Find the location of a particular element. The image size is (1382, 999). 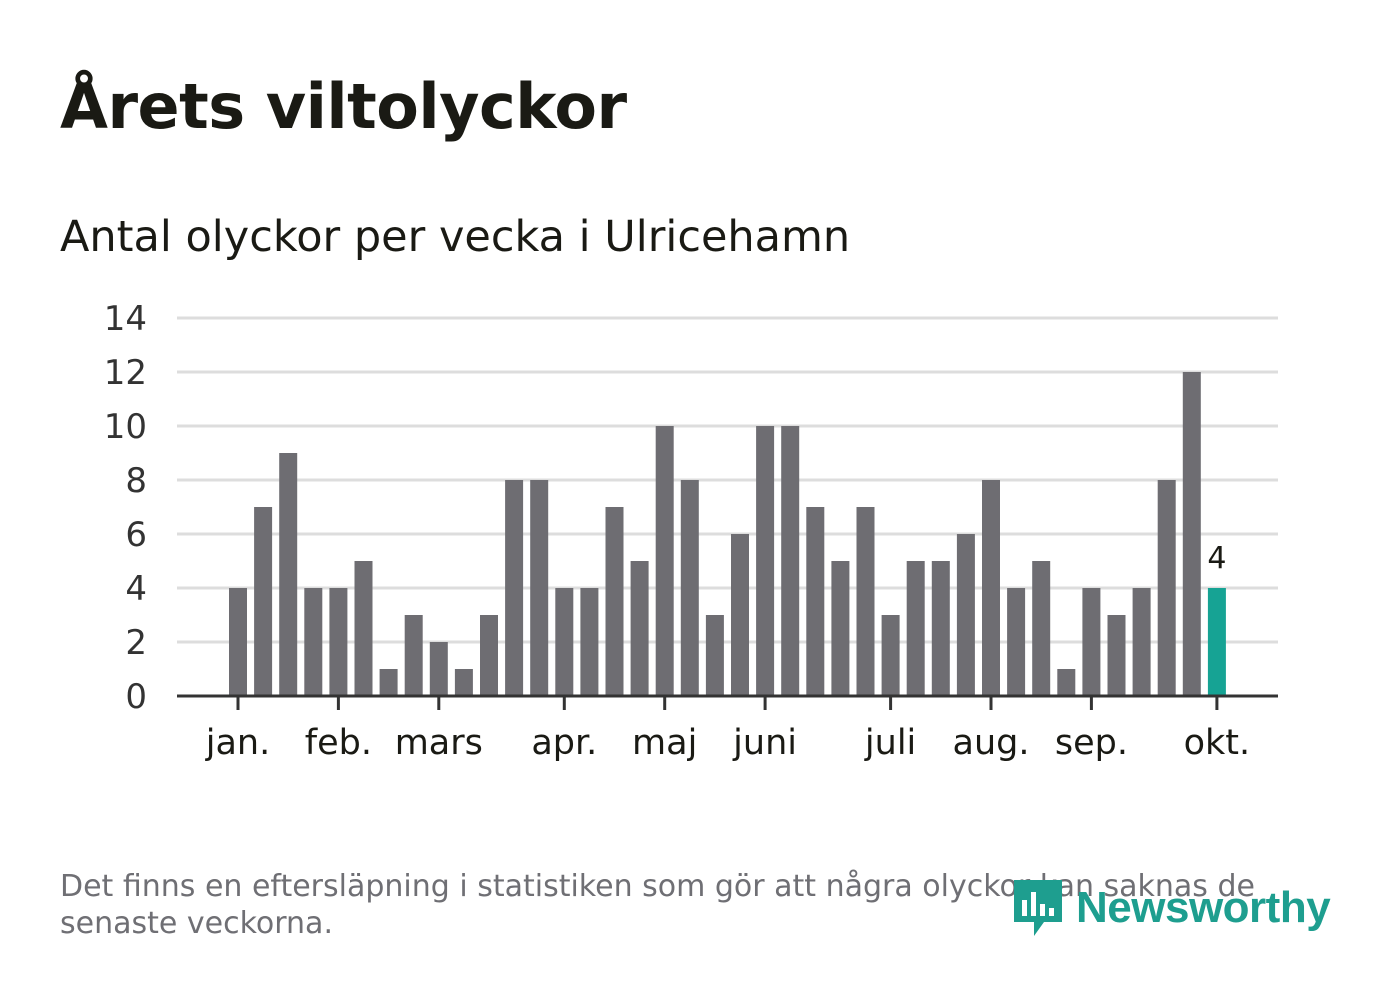

x-tick-label: jan. is located at coordinates (237, 743).